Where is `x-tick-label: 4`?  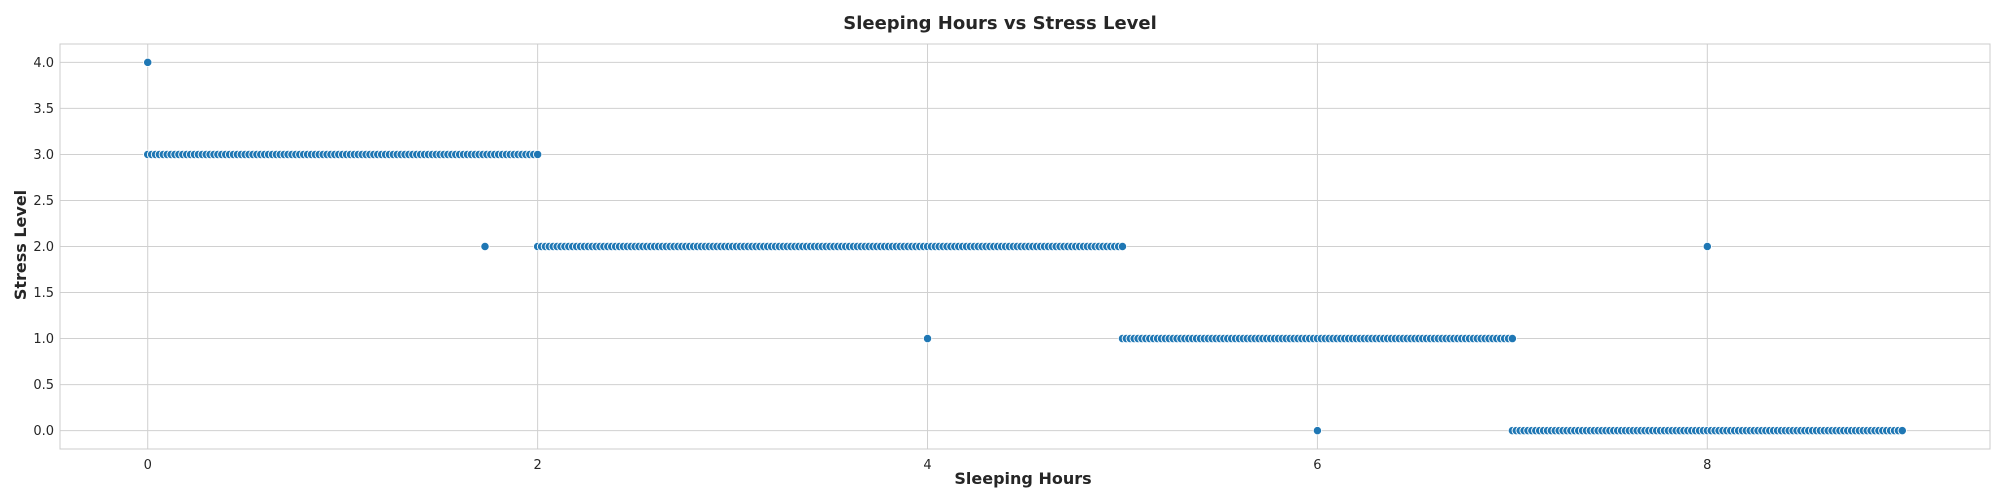 x-tick-label: 4 is located at coordinates (927, 465).